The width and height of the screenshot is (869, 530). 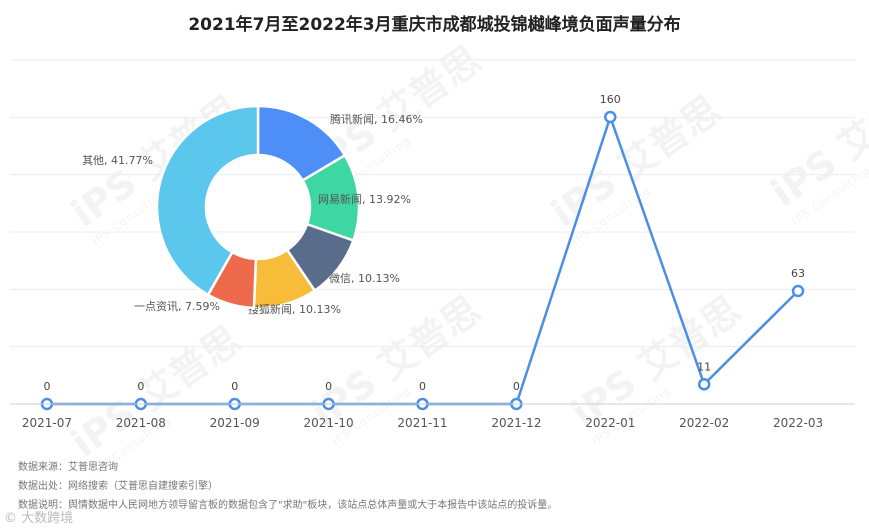 What do you see at coordinates (329, 423) in the screenshot?
I see `x-tick-label: 2021-10` at bounding box center [329, 423].